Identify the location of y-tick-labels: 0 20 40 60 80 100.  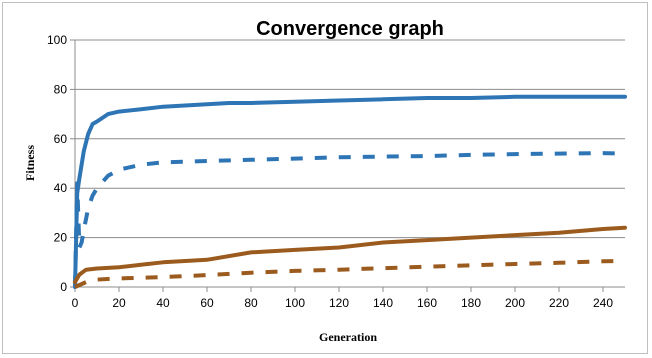
(57, 163).